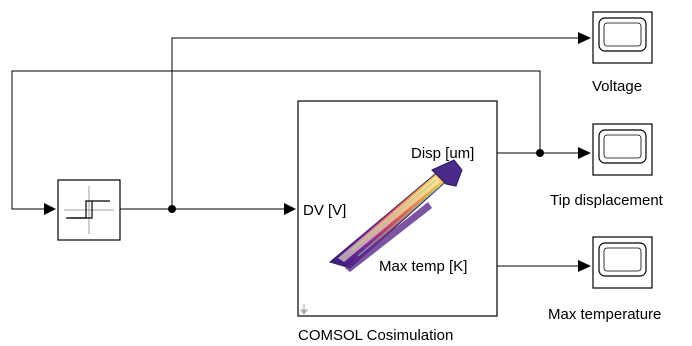 This screenshot has height=346, width=692. Describe the element at coordinates (605, 314) in the screenshot. I see `scope-temp-caption: Max temperature` at that location.